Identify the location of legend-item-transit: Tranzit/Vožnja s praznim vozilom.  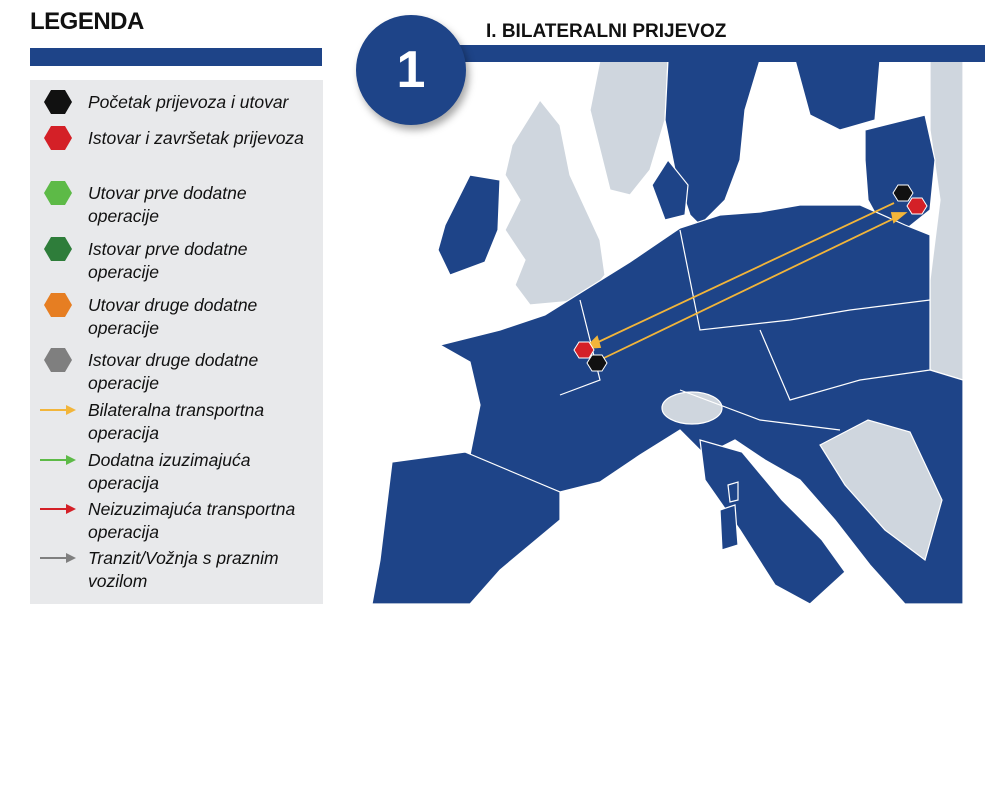
(174, 570).